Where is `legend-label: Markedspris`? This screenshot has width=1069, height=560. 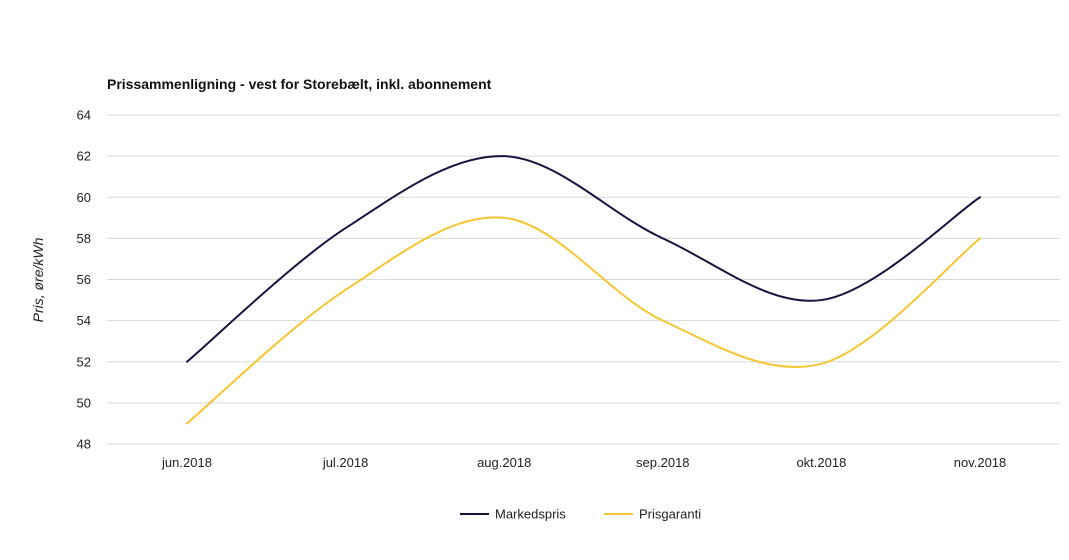 legend-label: Markedspris is located at coordinates (530, 514).